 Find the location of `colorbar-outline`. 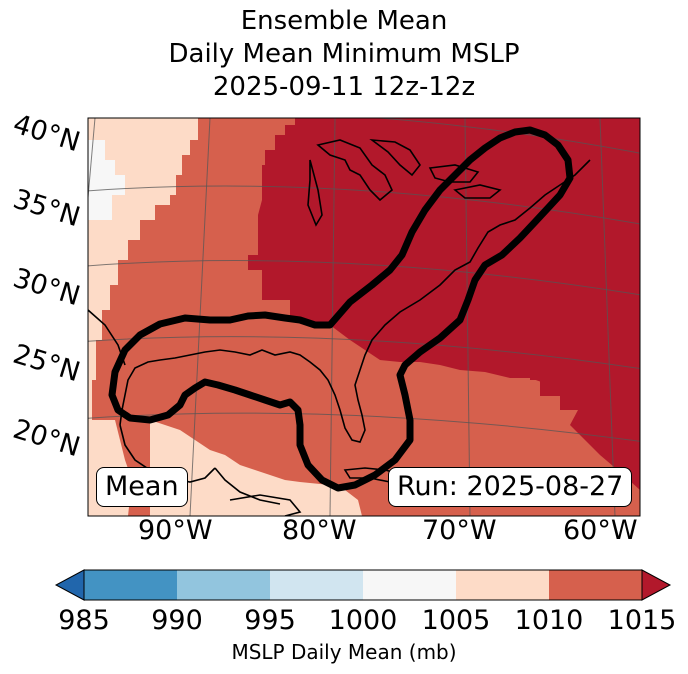

colorbar-outline is located at coordinates (363, 585).